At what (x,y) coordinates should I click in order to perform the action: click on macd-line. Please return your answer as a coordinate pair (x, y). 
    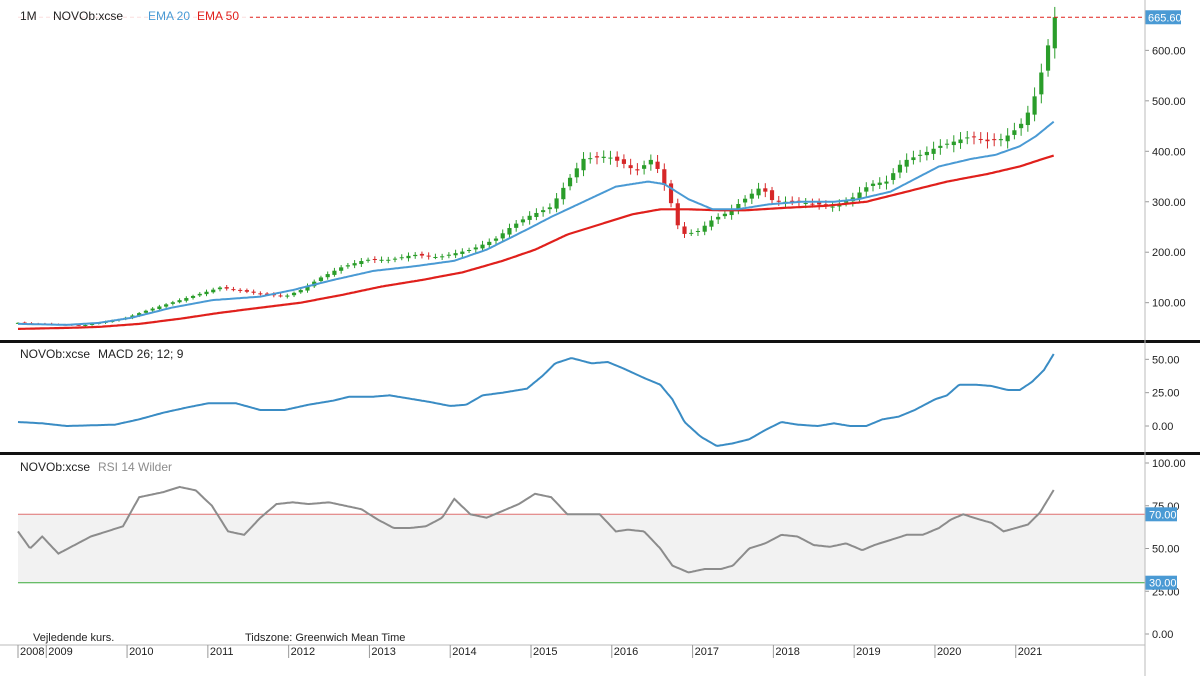
    Looking at the image, I should click on (536, 400).